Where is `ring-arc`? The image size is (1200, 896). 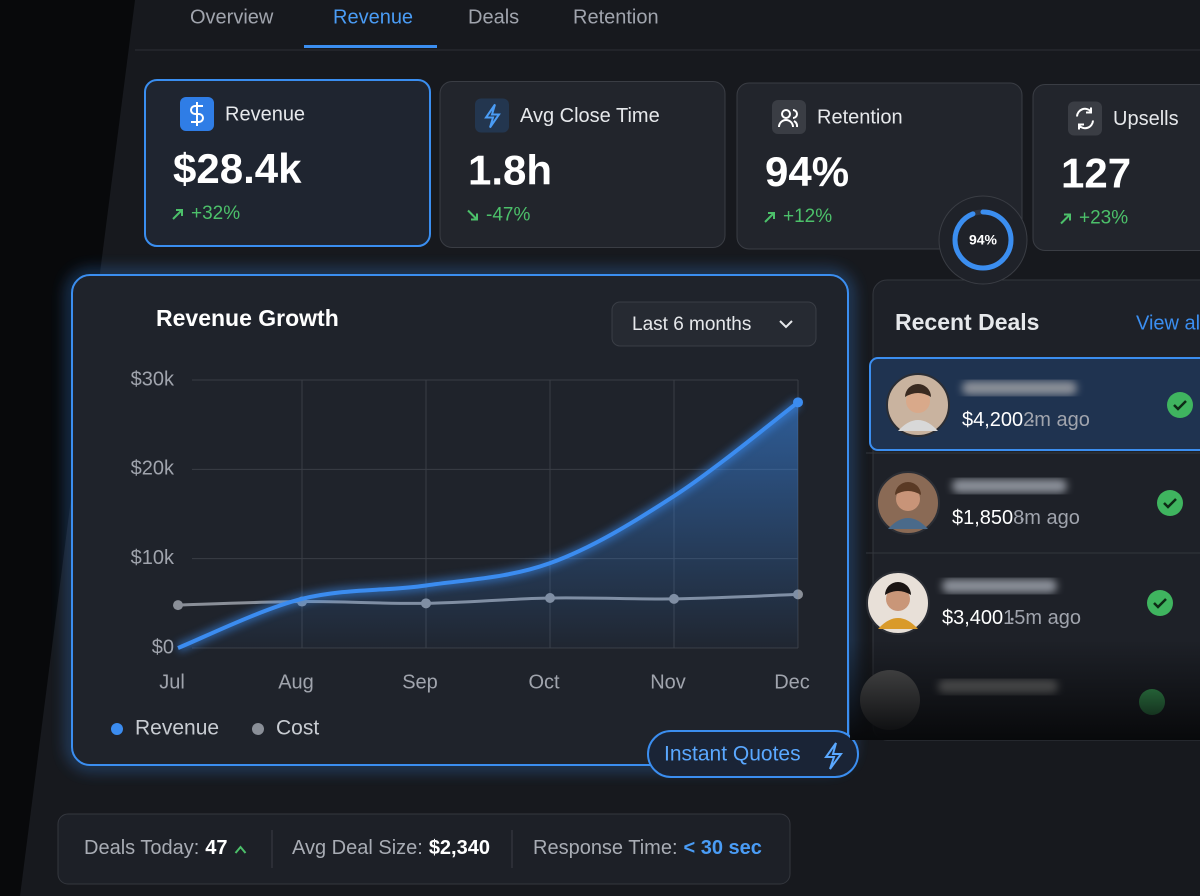 ring-arc is located at coordinates (983, 240).